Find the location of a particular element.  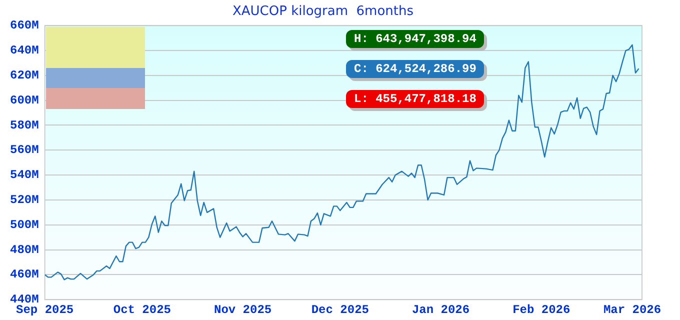

x-tick-label: Nov 2025 is located at coordinates (243, 309).